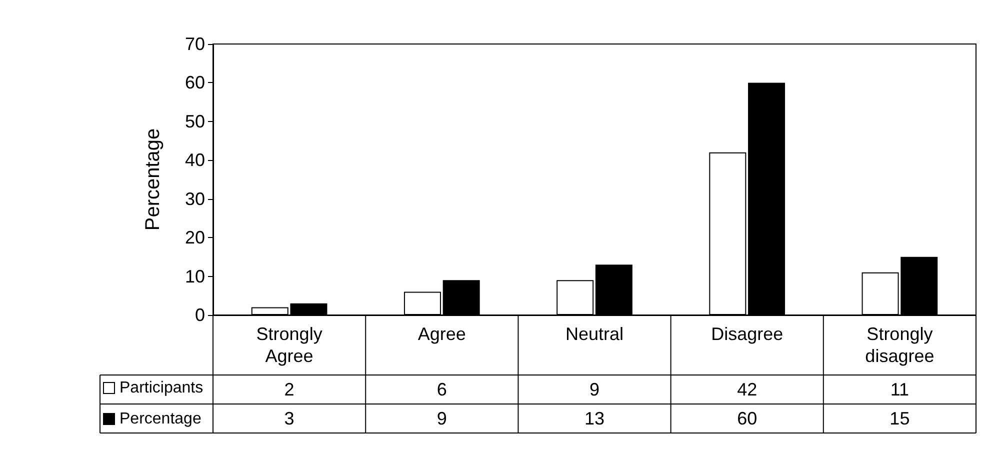 The height and width of the screenshot is (461, 999). What do you see at coordinates (161, 419) in the screenshot?
I see `legend-label: Percentage` at bounding box center [161, 419].